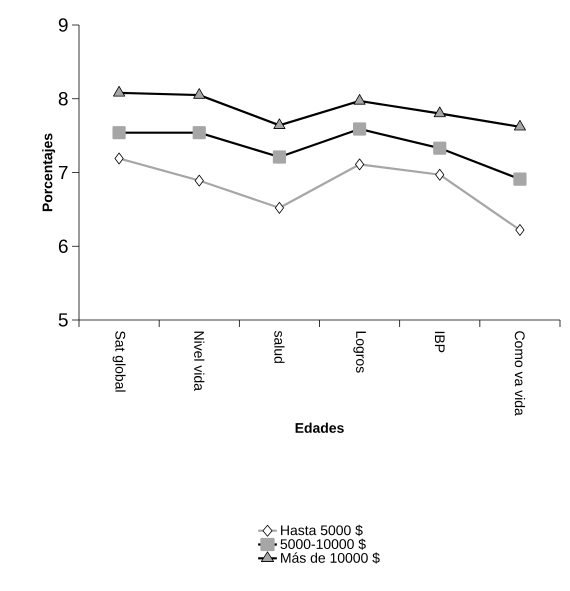 The width and height of the screenshot is (570, 591). What do you see at coordinates (49, 173) in the screenshot?
I see `y-axis-title: Porcentajes` at bounding box center [49, 173].